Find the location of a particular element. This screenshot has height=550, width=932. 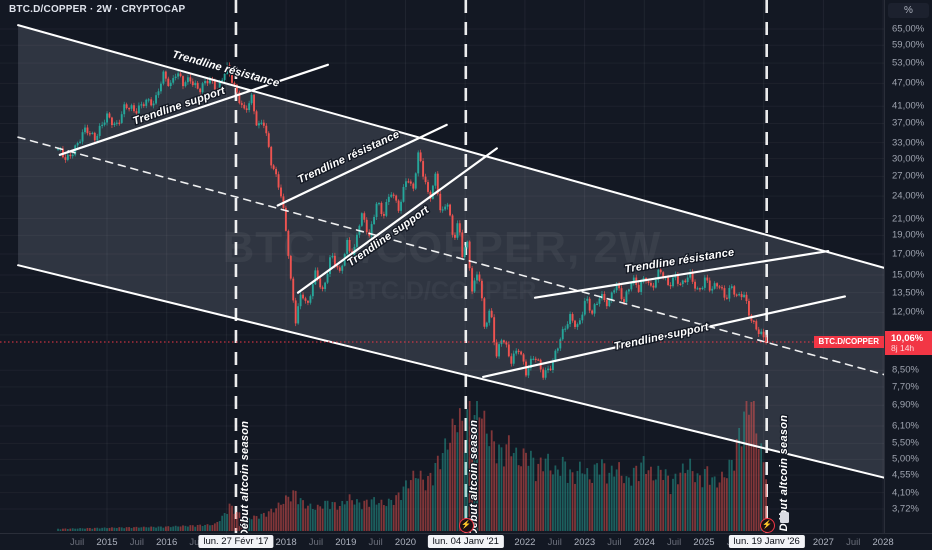

price-tick-label: 47,00% is located at coordinates (908, 83).